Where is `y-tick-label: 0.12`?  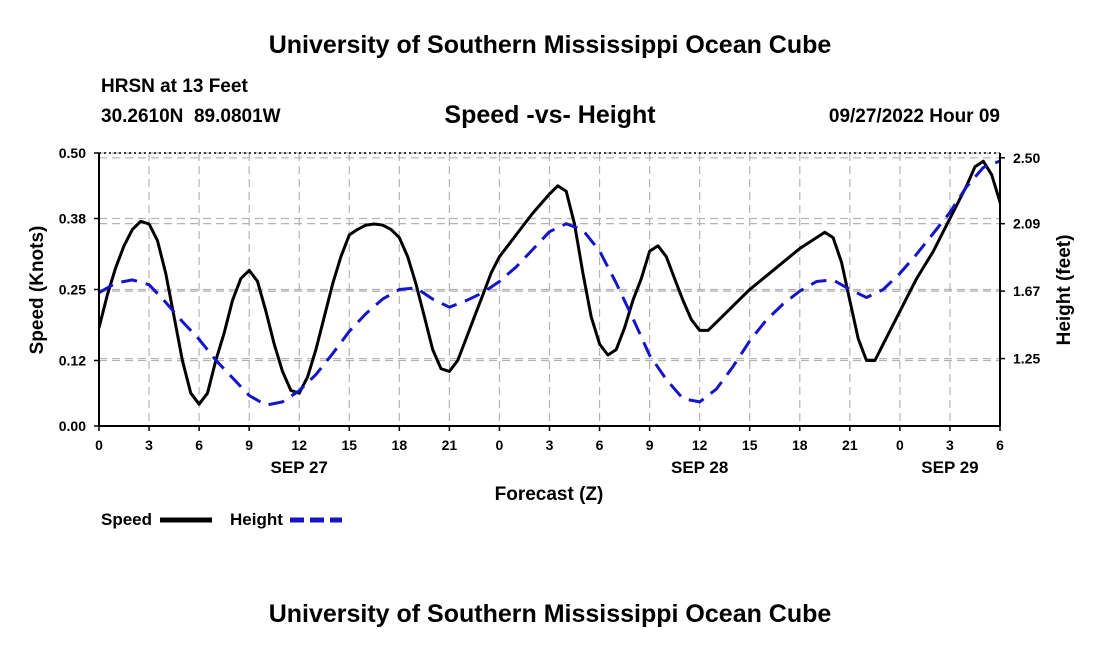 y-tick-label: 0.12 is located at coordinates (72, 360).